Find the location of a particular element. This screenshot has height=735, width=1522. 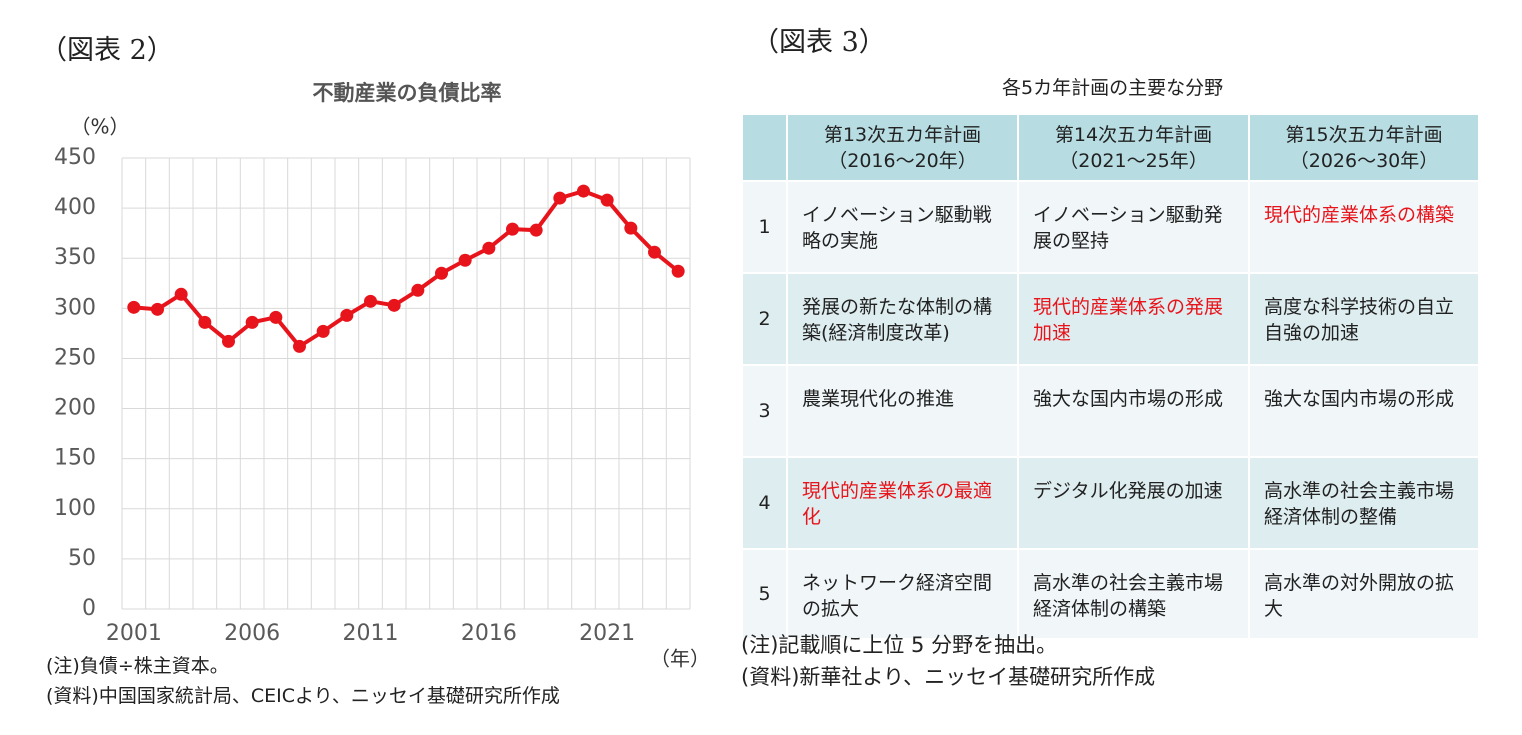

table-cell: 高水準の対外開放の拡大 is located at coordinates (1364, 594).